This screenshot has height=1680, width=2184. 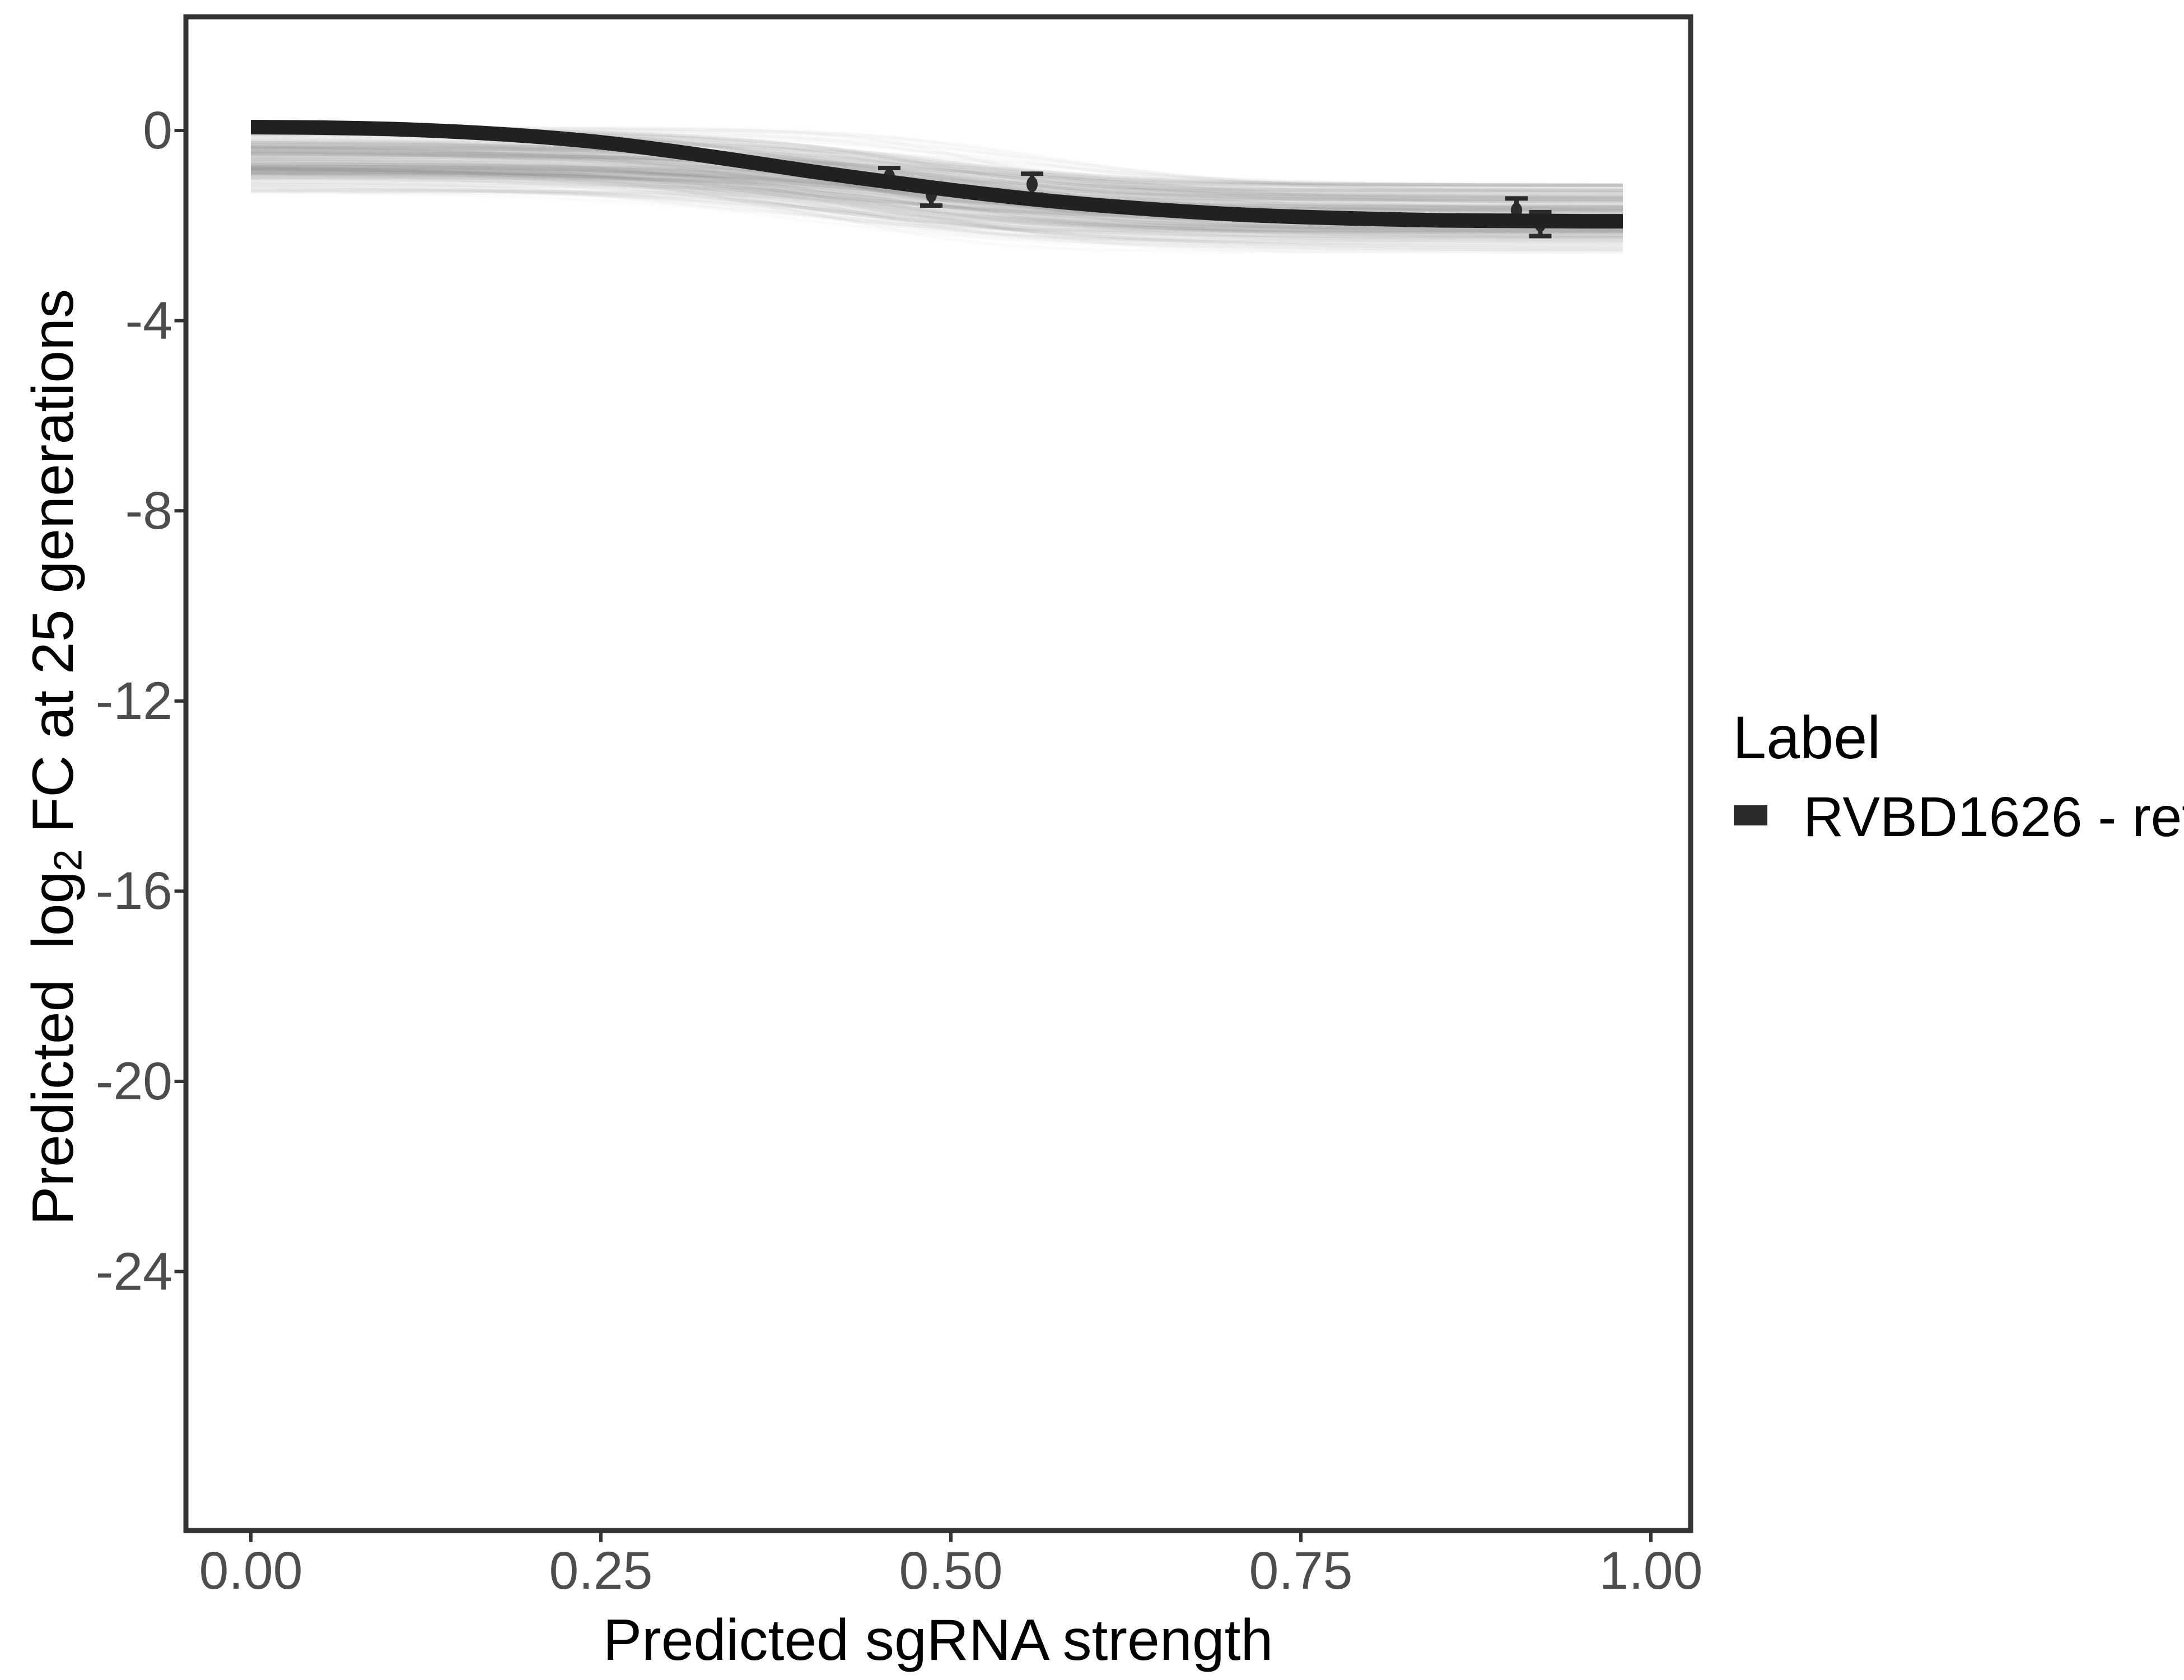 I want to click on fitted-curve, so click(x=937, y=175).